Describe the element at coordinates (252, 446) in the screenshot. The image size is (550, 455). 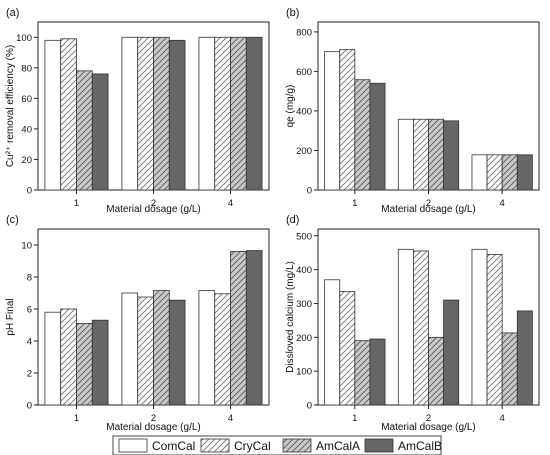
I see `legend-label-crycal: CryCal` at that location.